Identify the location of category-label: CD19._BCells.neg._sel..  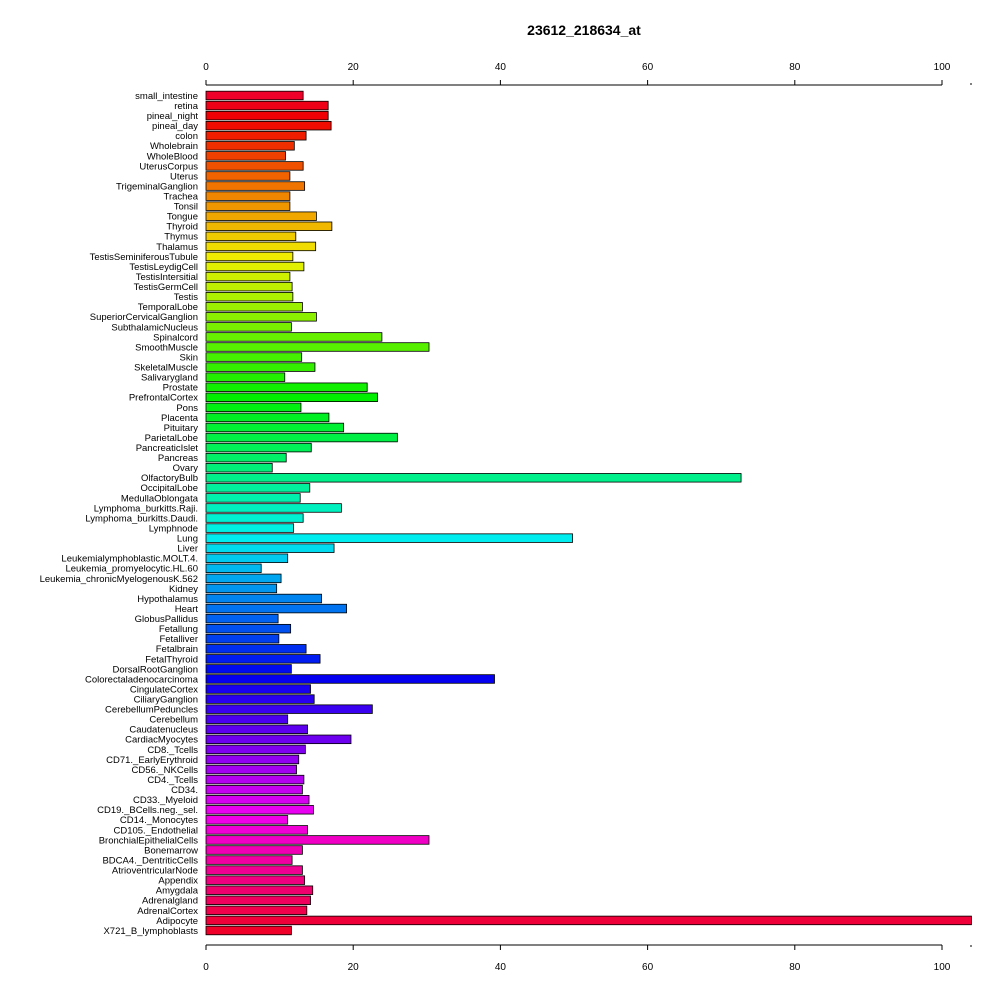
(147, 810).